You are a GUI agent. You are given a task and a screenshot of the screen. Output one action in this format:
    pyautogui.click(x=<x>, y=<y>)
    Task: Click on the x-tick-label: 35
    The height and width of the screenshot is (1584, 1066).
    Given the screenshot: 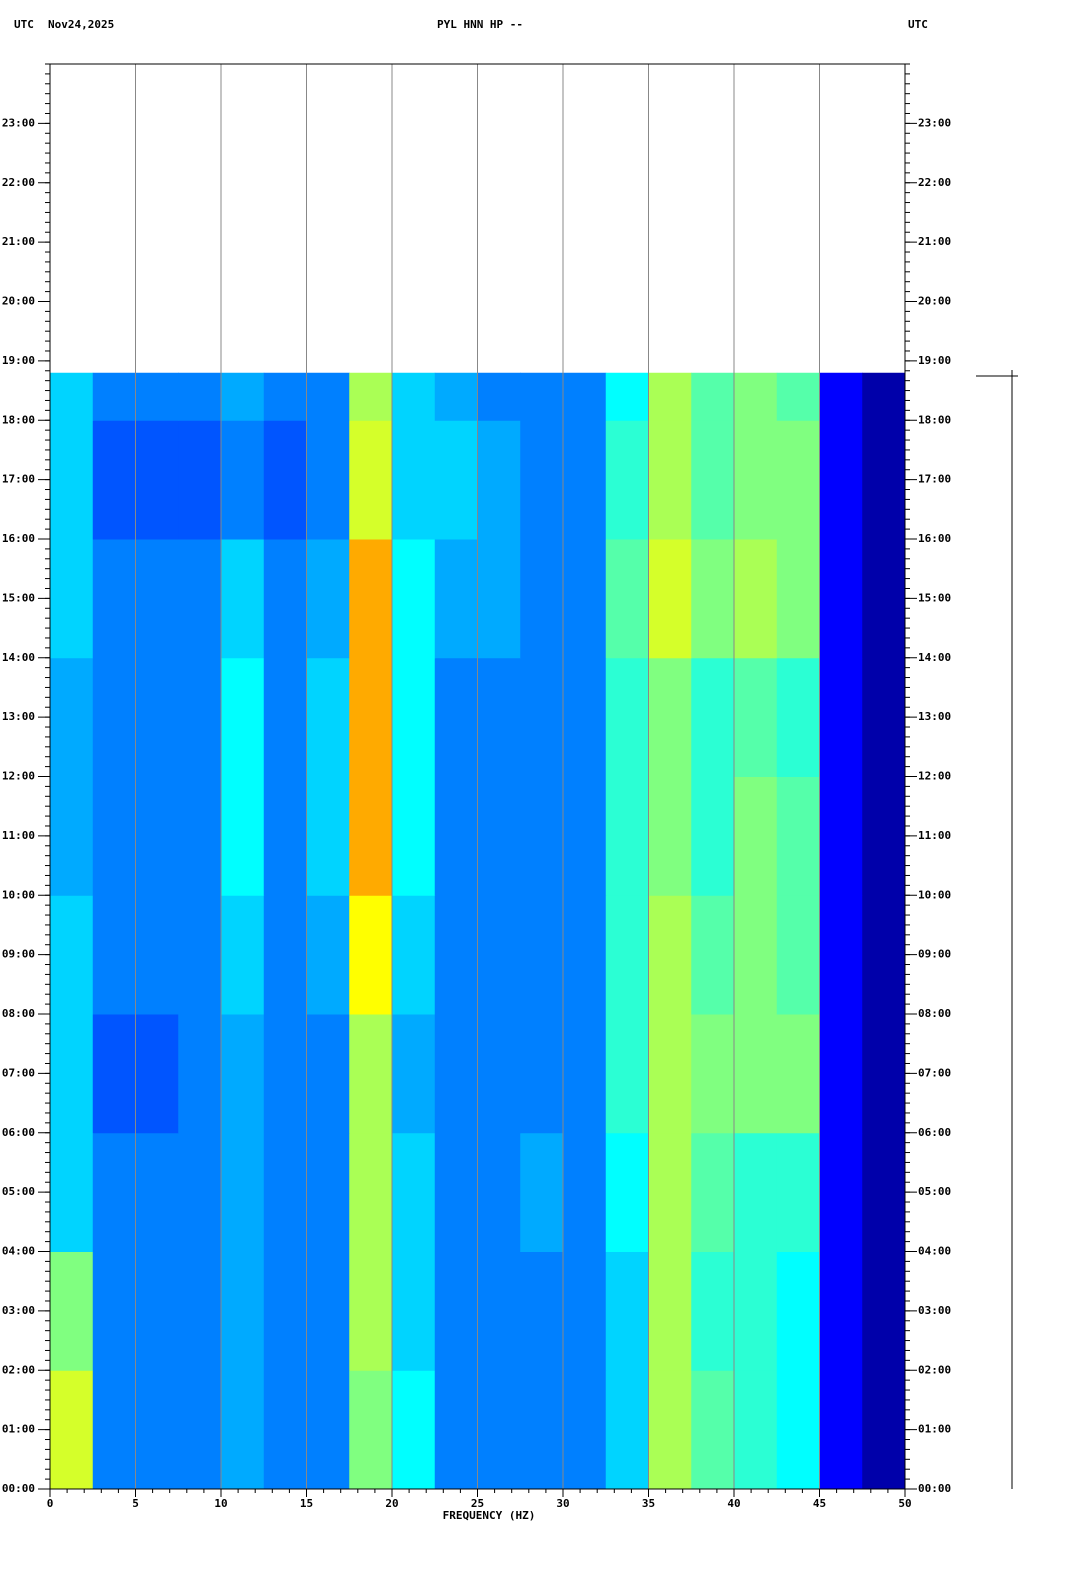 What is the action you would take?
    pyautogui.click(x=648, y=1503)
    